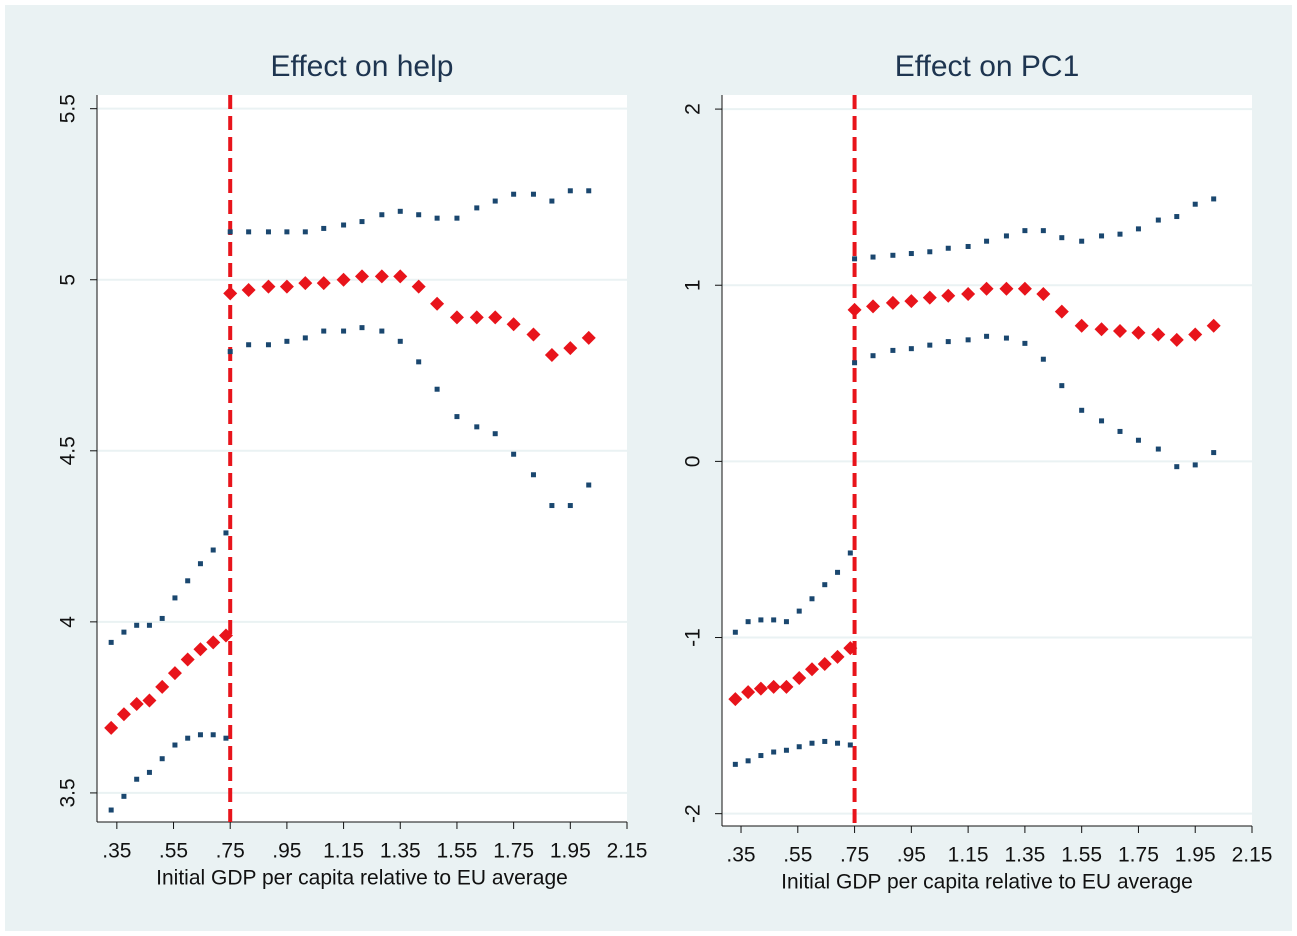 The image size is (1297, 936). Describe the element at coordinates (740, 855) in the screenshot. I see `x-tick-label: .35` at that location.